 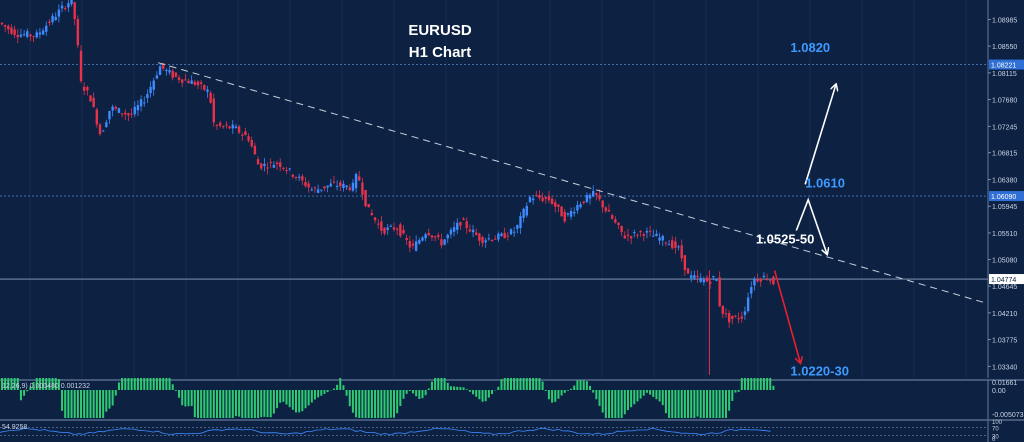 I want to click on chart-title: EURUSD, so click(x=440, y=30).